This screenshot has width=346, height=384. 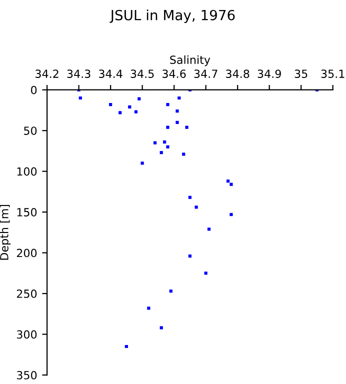 What do you see at coordinates (47, 74) in the screenshot?
I see `x-tick-label: 34.2` at bounding box center [47, 74].